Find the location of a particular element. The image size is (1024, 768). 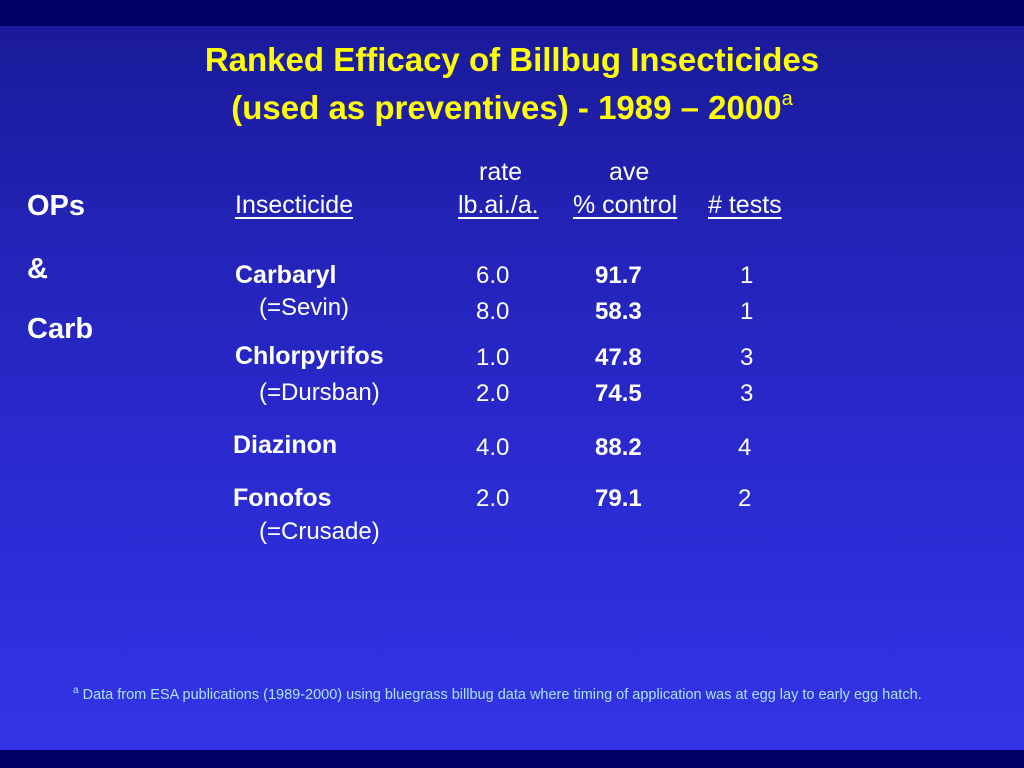

side-label-ampersand: & is located at coordinates (37, 269).